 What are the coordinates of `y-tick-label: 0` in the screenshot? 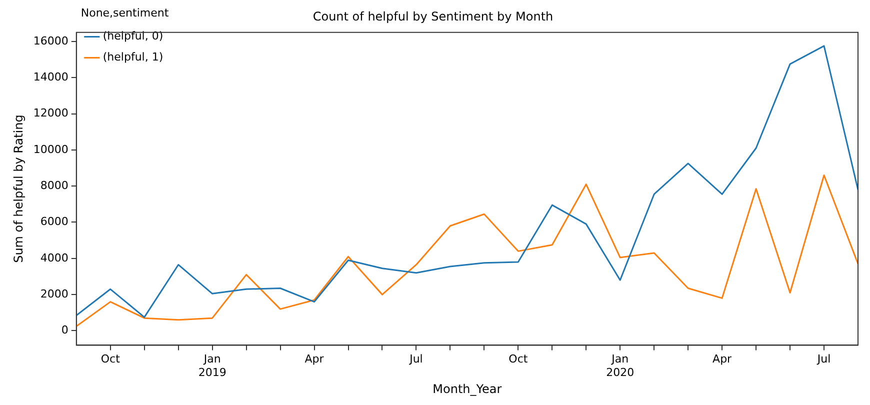 It's located at (64, 330).